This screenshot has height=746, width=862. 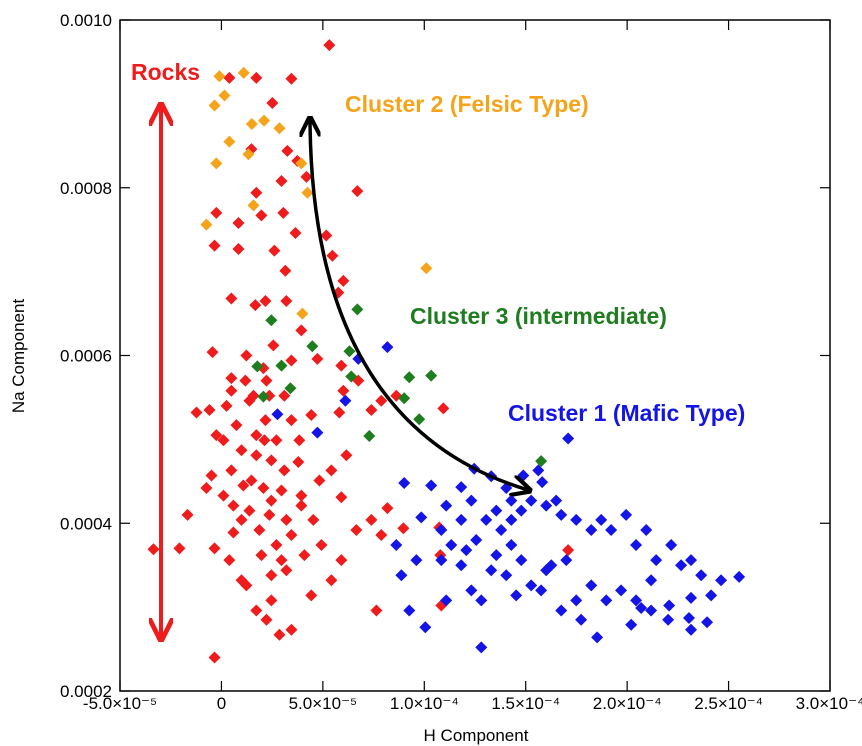 I want to click on x-tick-label: 5.0×10⁻⁵, so click(x=323, y=703).